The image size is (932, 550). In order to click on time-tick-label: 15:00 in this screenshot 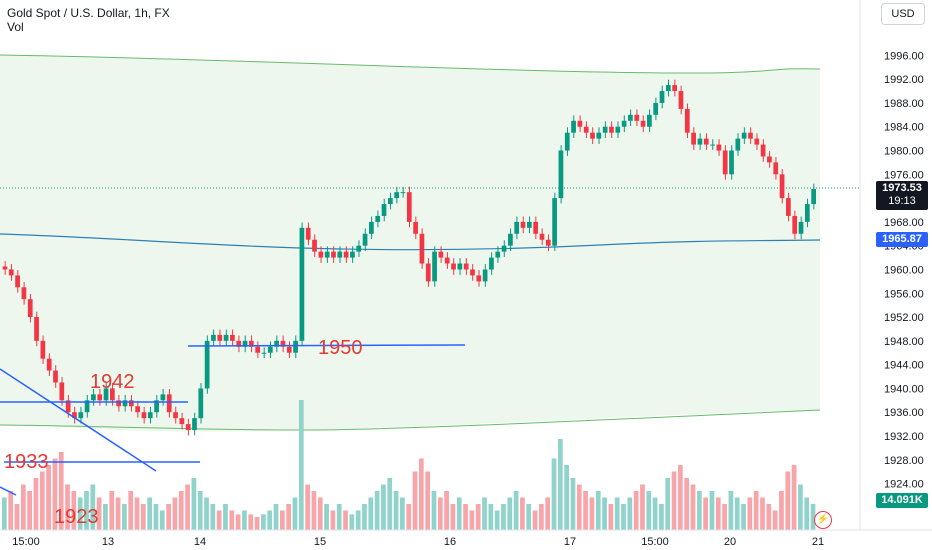, I will do `click(26, 542)`.